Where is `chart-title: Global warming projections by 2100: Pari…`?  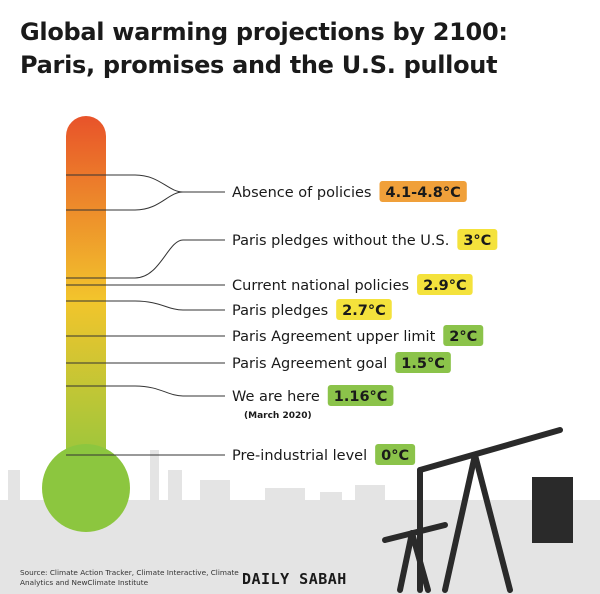
chart-title: Global warming projections by 2100: Pari… is located at coordinates (305, 49).